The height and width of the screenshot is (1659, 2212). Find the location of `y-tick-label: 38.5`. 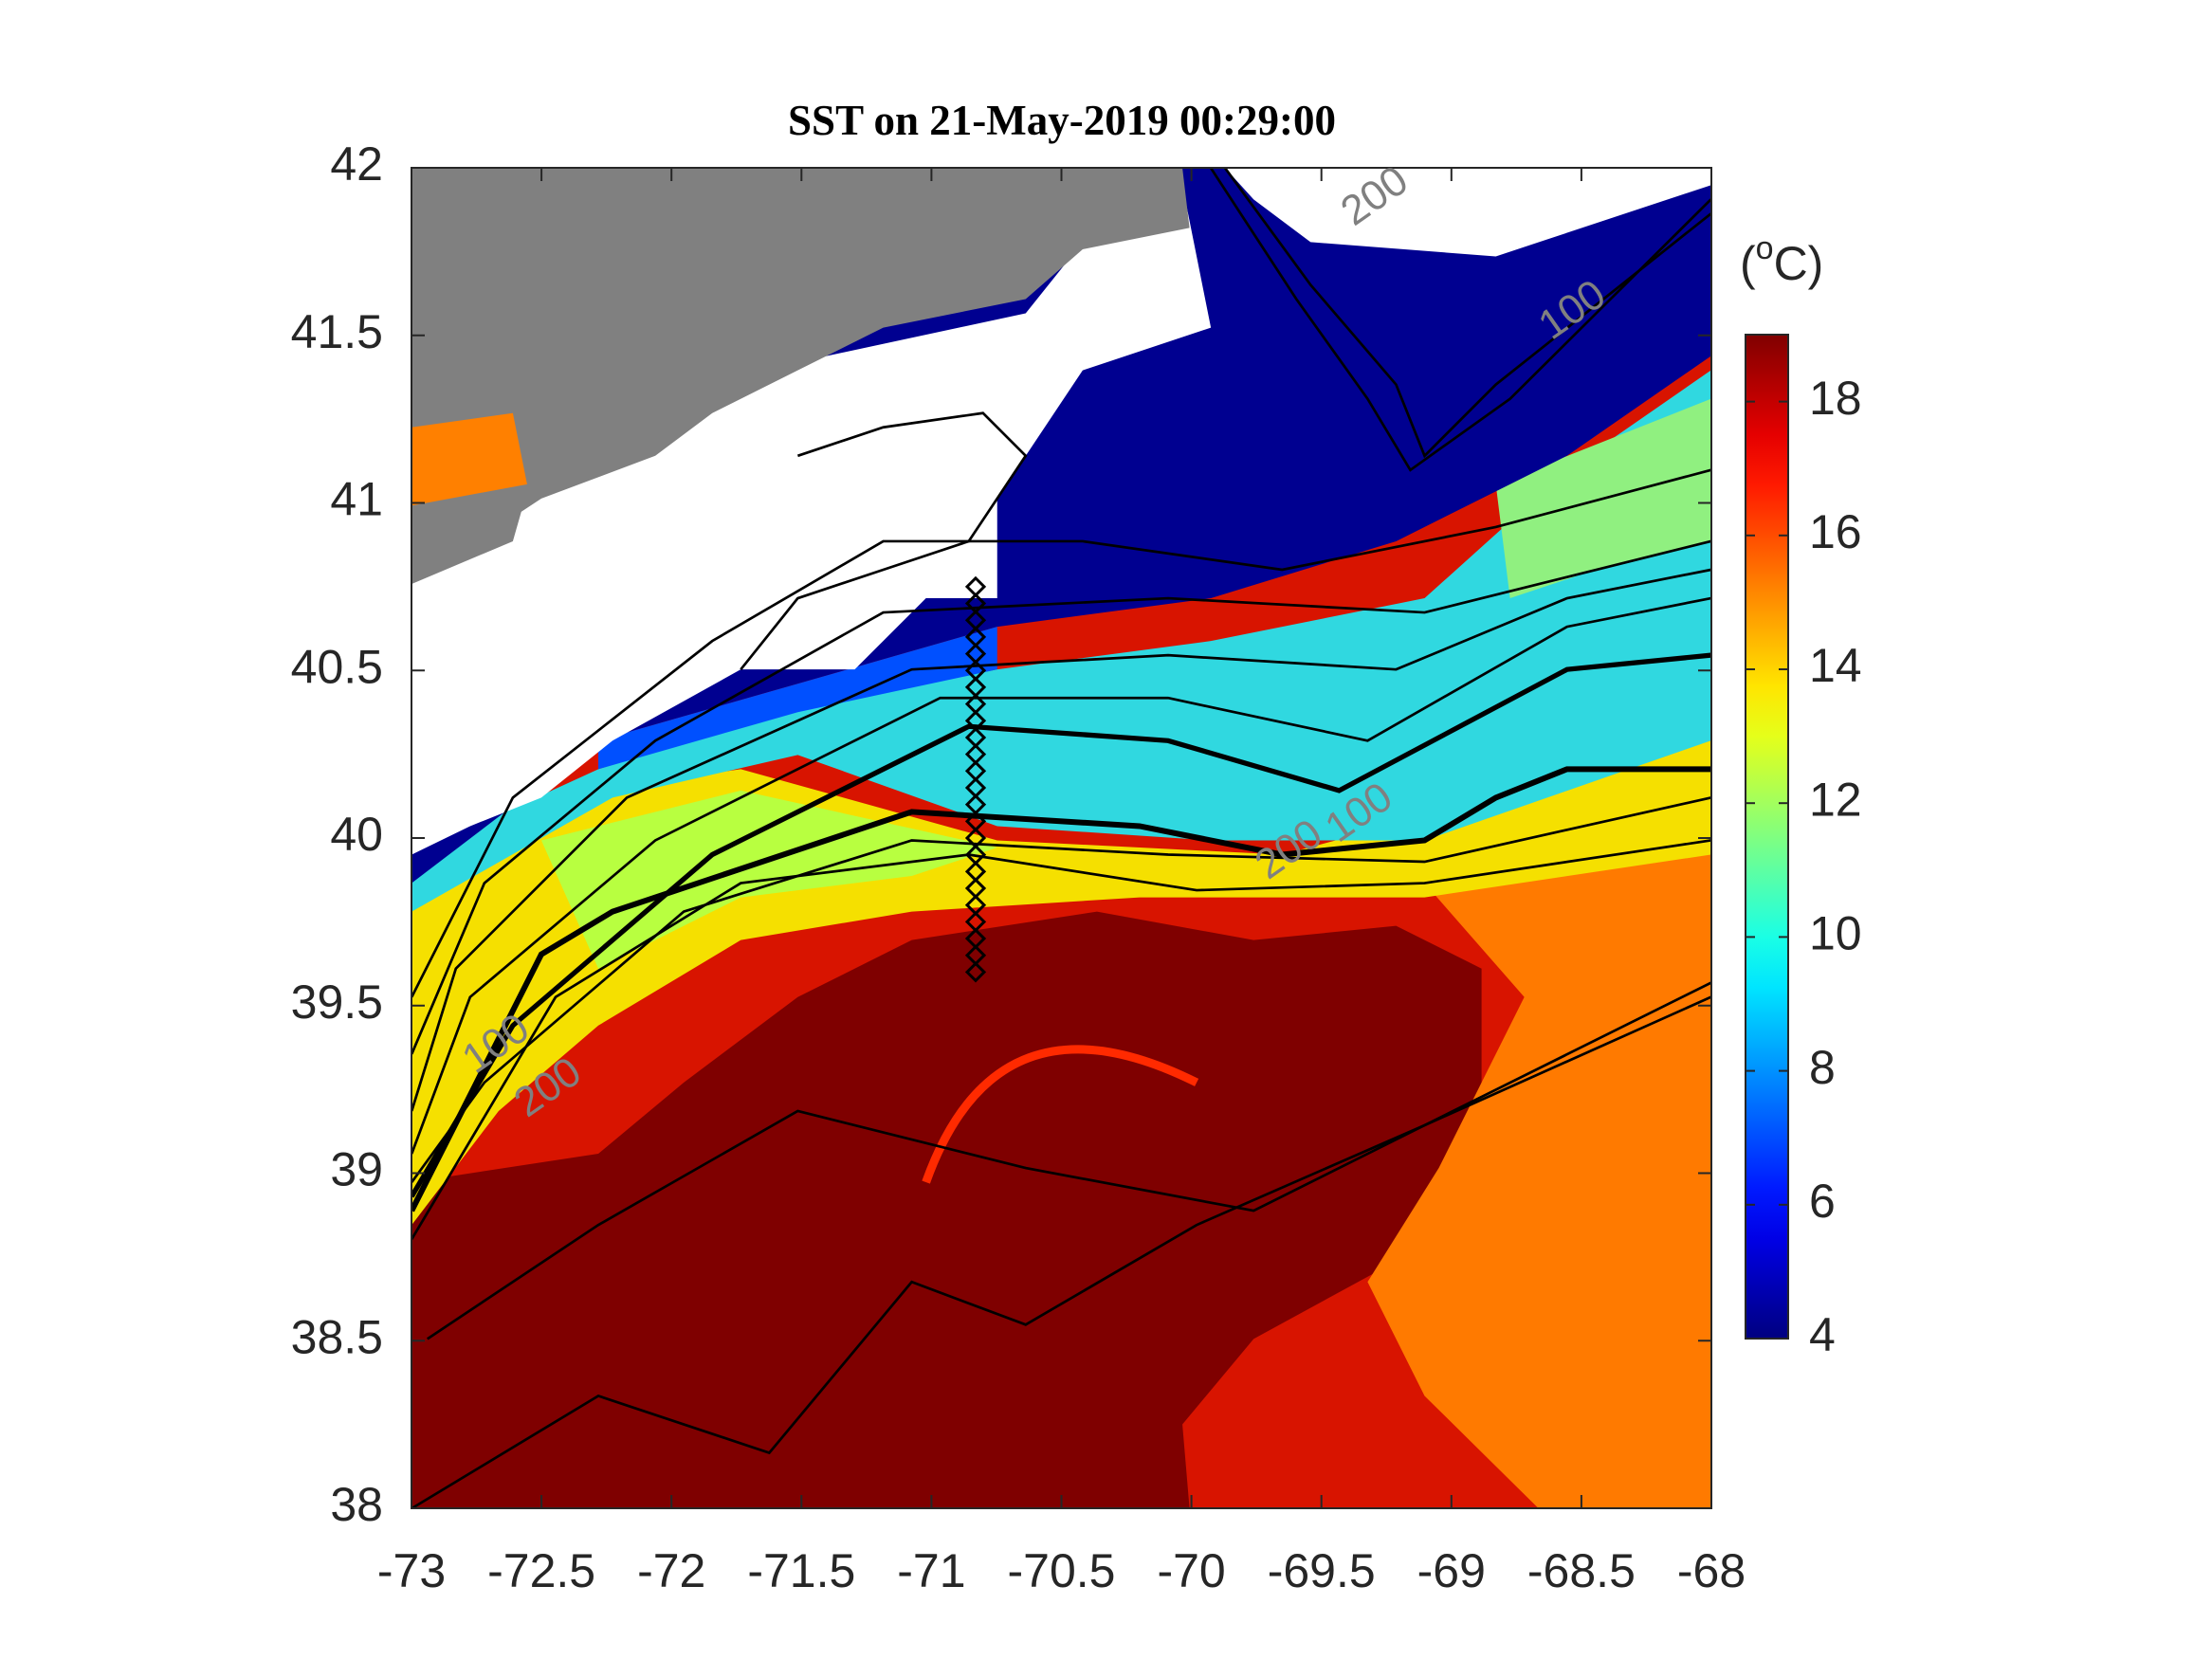

y-tick-label: 38.5 is located at coordinates (337, 1336).